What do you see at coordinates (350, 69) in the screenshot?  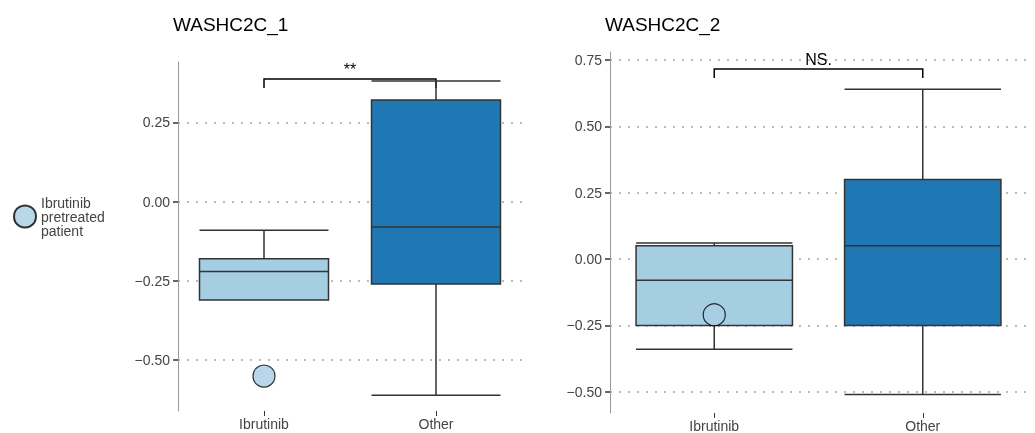 I see `annotation: **` at bounding box center [350, 69].